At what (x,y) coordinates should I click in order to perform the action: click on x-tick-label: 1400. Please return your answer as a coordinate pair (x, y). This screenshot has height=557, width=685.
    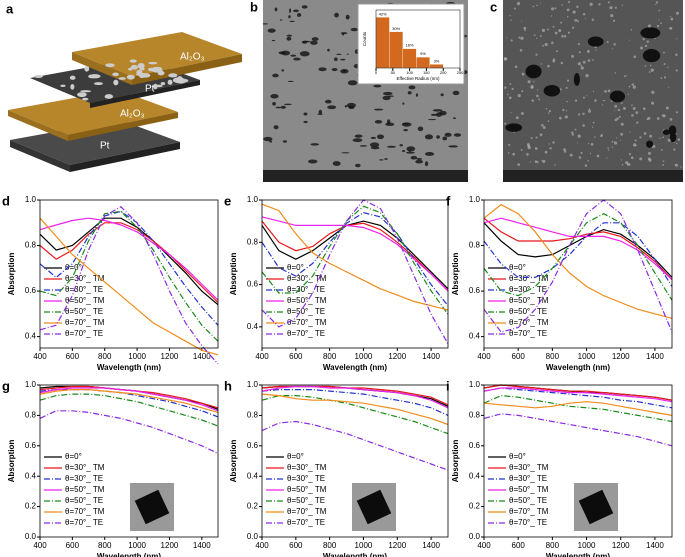
    Looking at the image, I should click on (202, 356).